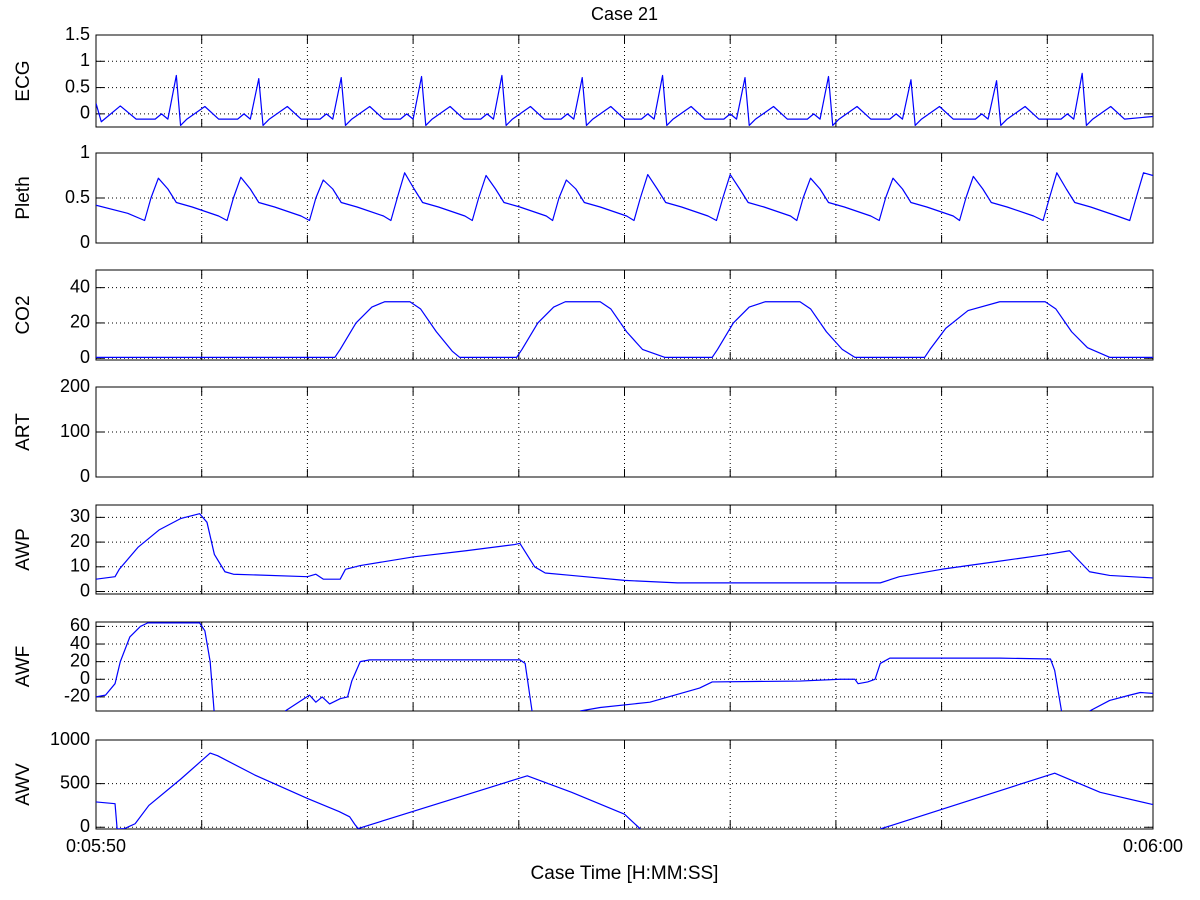 The height and width of the screenshot is (900, 1200). I want to click on y-tick-label: 200, so click(75, 386).